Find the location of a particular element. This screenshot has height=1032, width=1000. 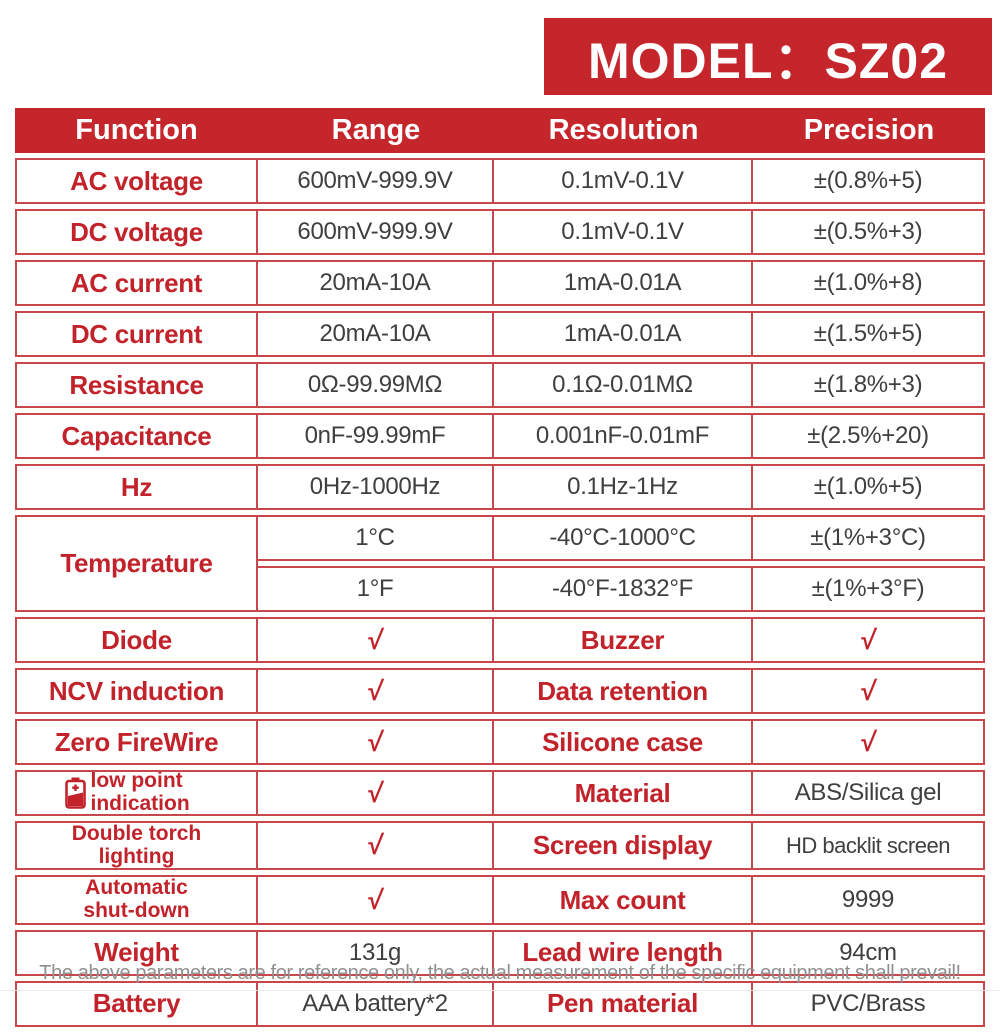

bottom-divider is located at coordinates (500, 990).